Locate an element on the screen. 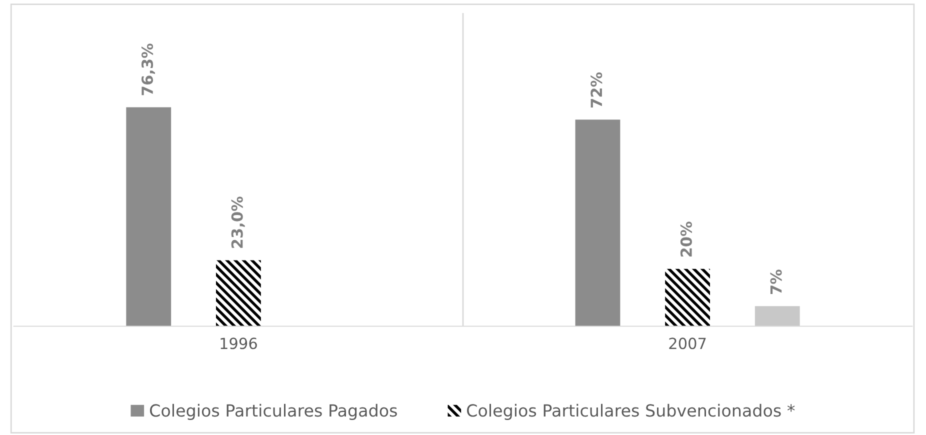 Image resolution: width=926 pixels, height=435 pixels. x-tick-label: 2007 is located at coordinates (687, 344).